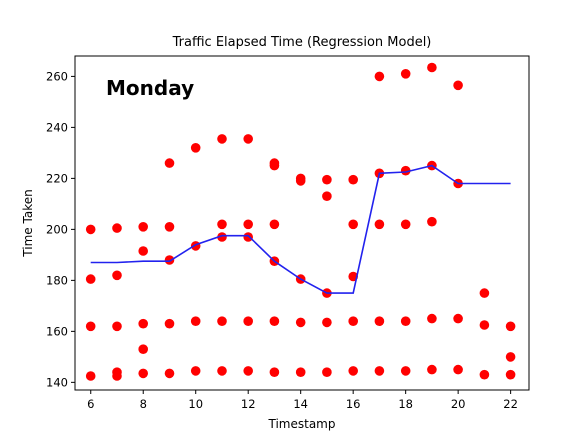  What do you see at coordinates (28, 223) in the screenshot?
I see `y-axis-label: Time Taken` at bounding box center [28, 223].